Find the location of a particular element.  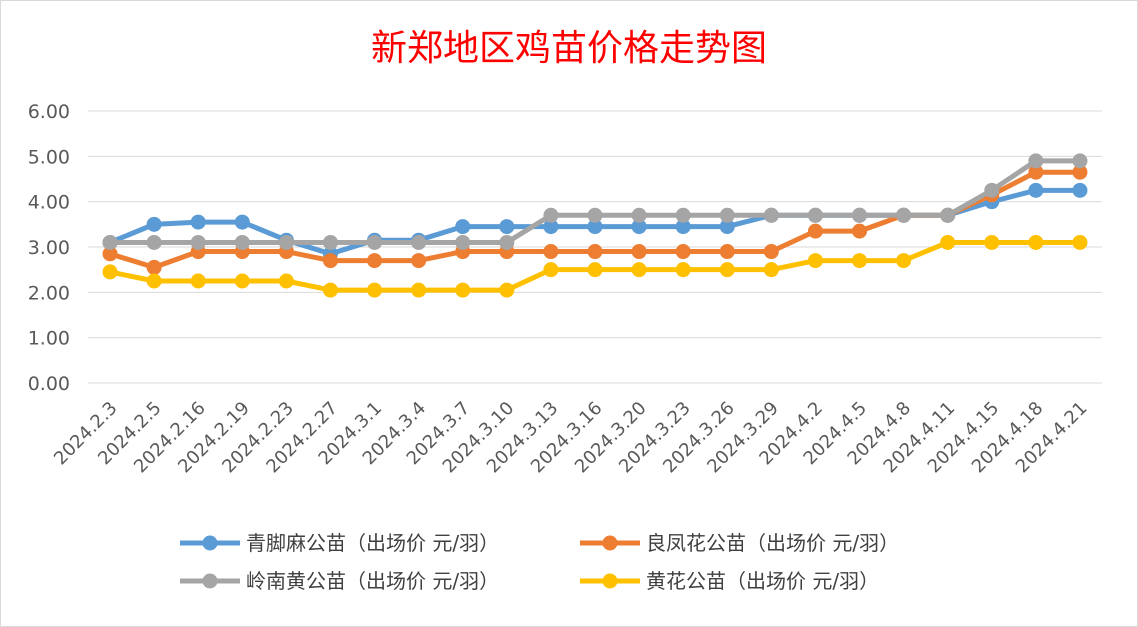

y-axis: 0.00 1.00 2.00 3.00 4.00 5.00 6.00 is located at coordinates (49, 248).